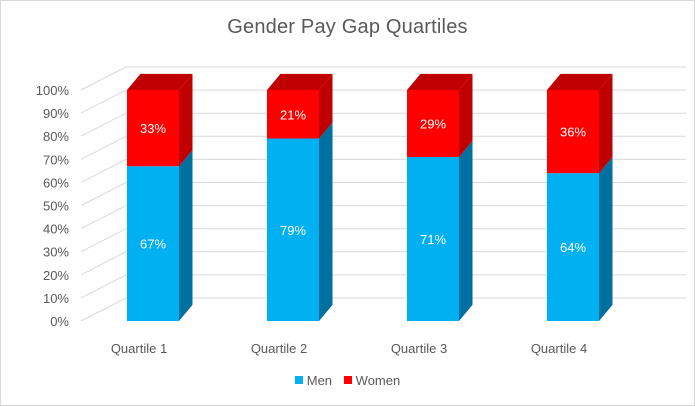 This screenshot has width=695, height=406. Describe the element at coordinates (349, 348) in the screenshot. I see `x-axis-categories: Quartile 1 Quartile 2 Quartile 3 Quartile 4` at that location.